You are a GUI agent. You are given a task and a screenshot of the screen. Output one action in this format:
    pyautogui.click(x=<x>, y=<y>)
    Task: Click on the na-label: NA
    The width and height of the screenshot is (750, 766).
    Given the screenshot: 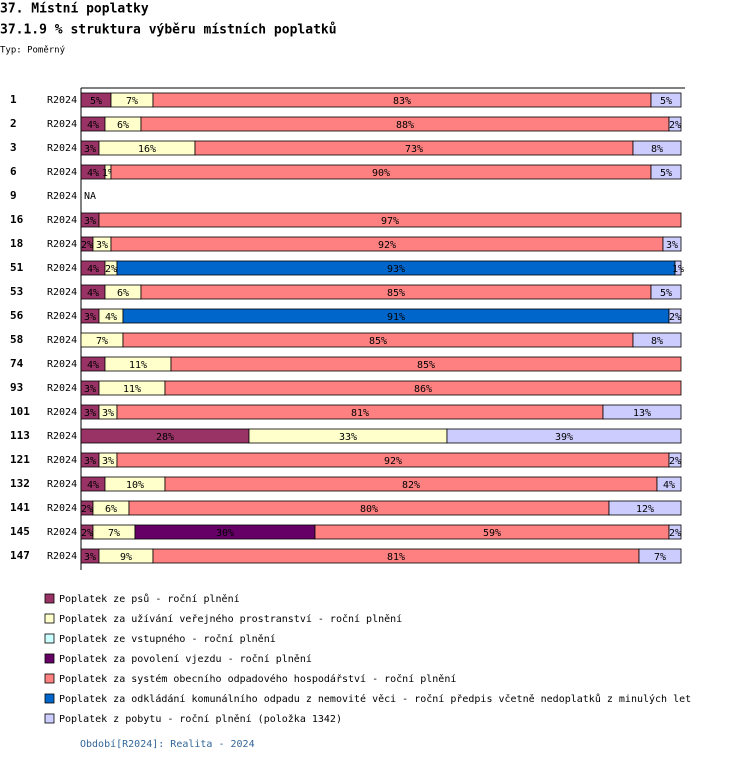 What is the action you would take?
    pyautogui.click(x=90, y=196)
    